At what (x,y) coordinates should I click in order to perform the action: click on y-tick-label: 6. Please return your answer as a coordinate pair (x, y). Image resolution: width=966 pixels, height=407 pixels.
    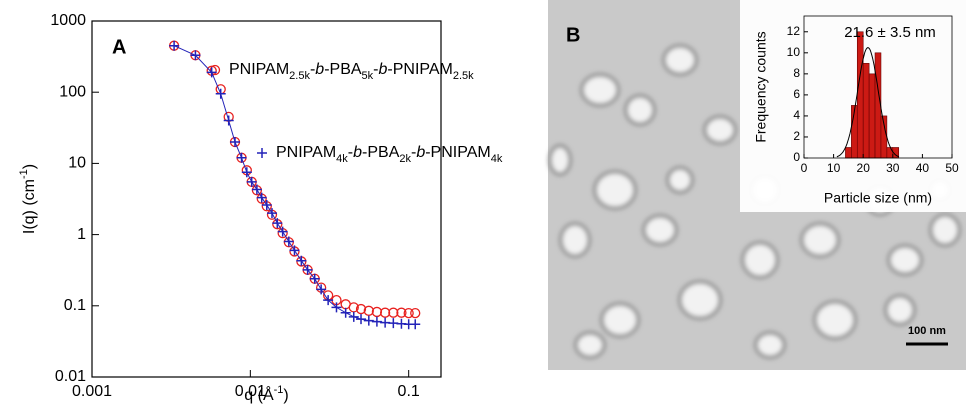
    Looking at the image, I should click on (796, 94).